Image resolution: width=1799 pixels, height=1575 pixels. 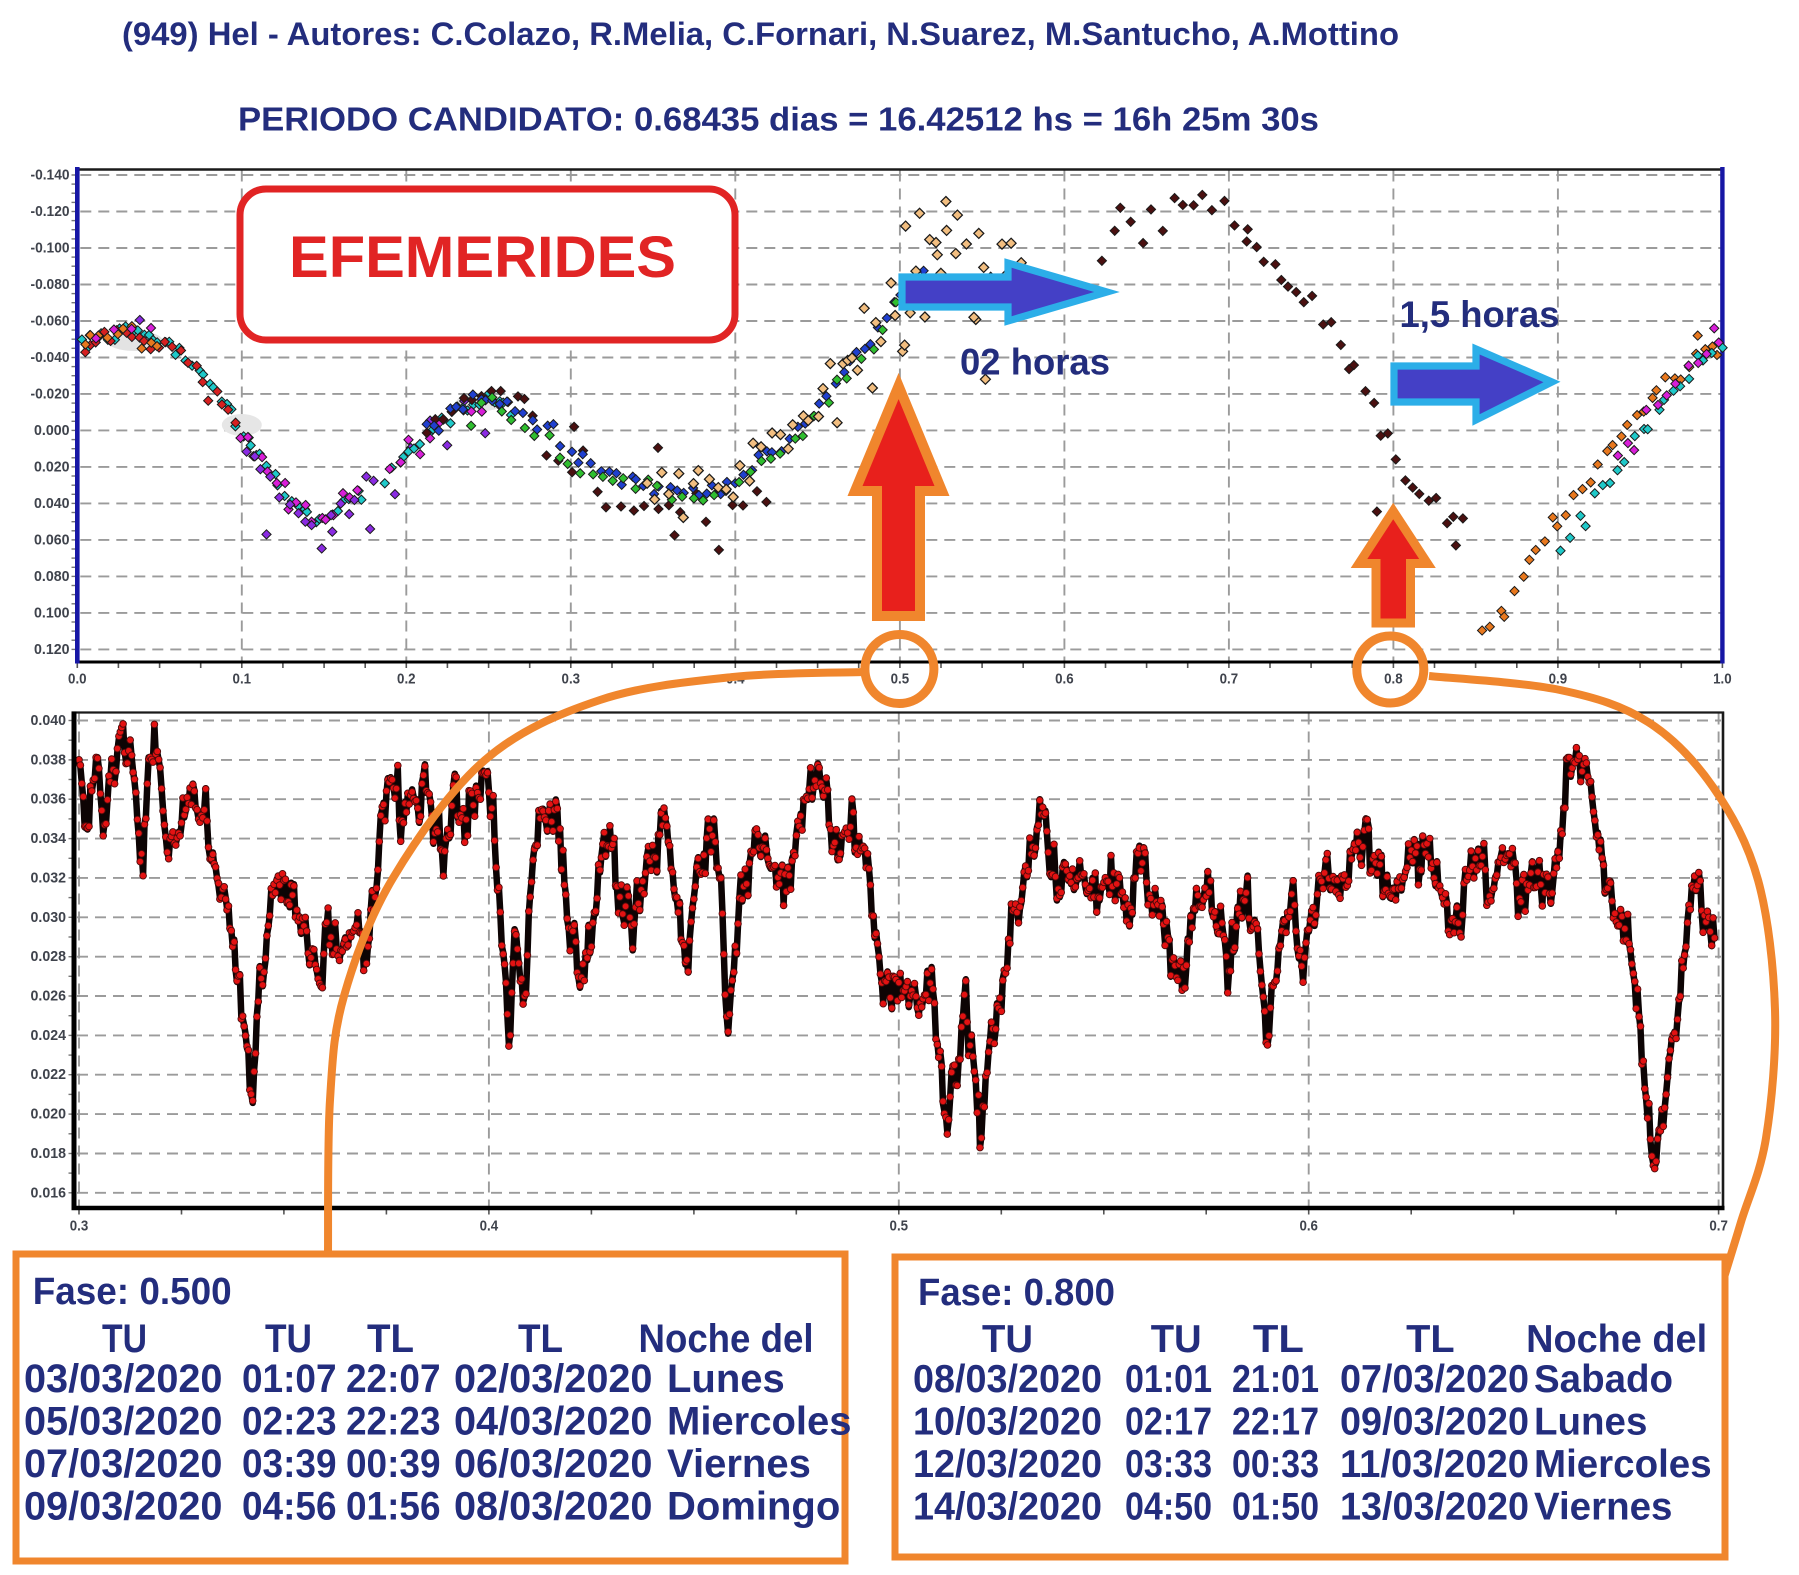 I want to click on svg-text: 0.2, so click(x=406, y=679).